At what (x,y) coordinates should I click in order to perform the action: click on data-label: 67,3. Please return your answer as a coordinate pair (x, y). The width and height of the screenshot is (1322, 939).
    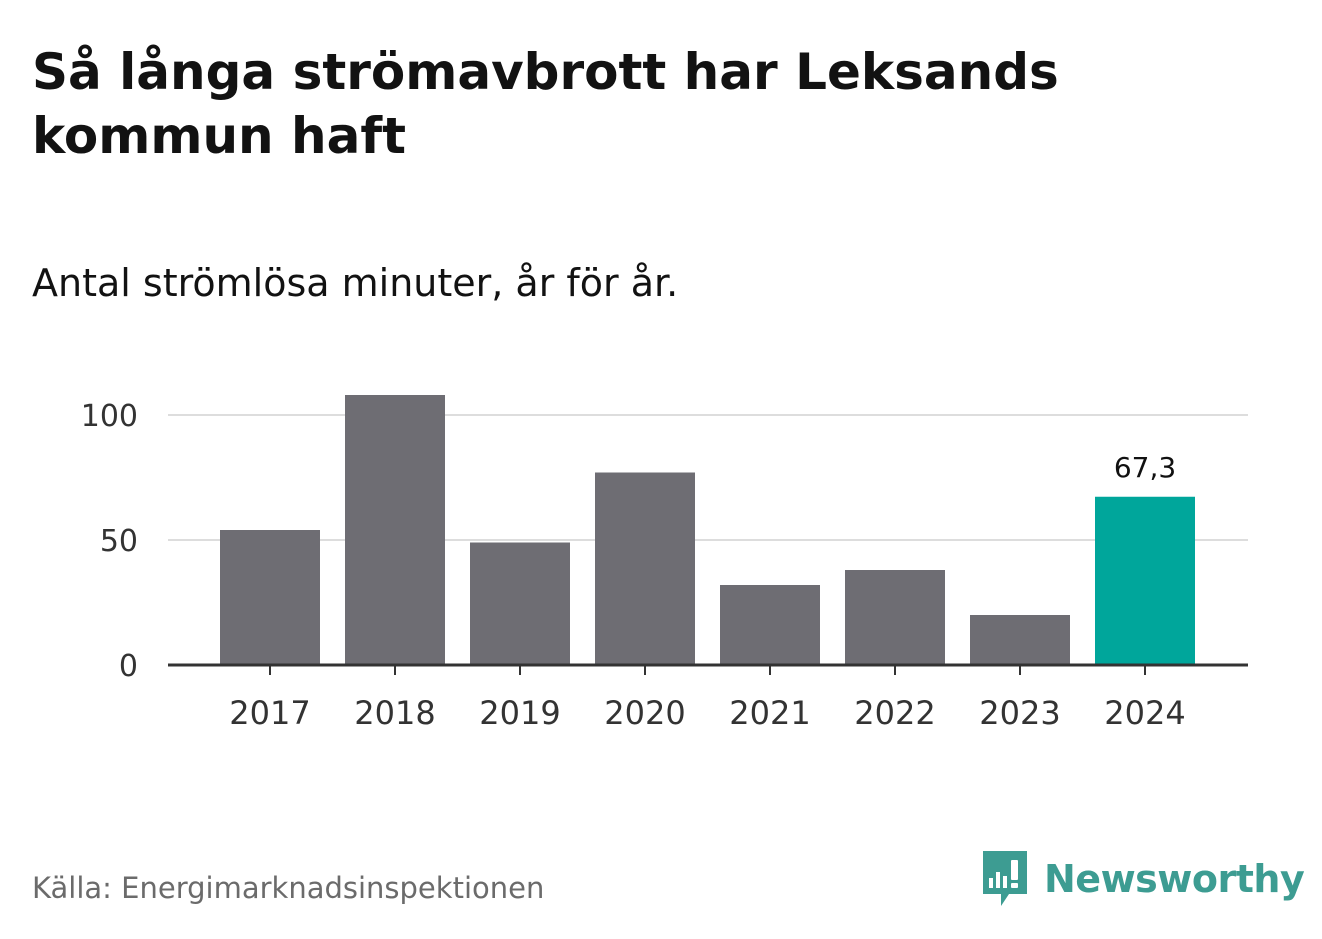
    Looking at the image, I should click on (1145, 467).